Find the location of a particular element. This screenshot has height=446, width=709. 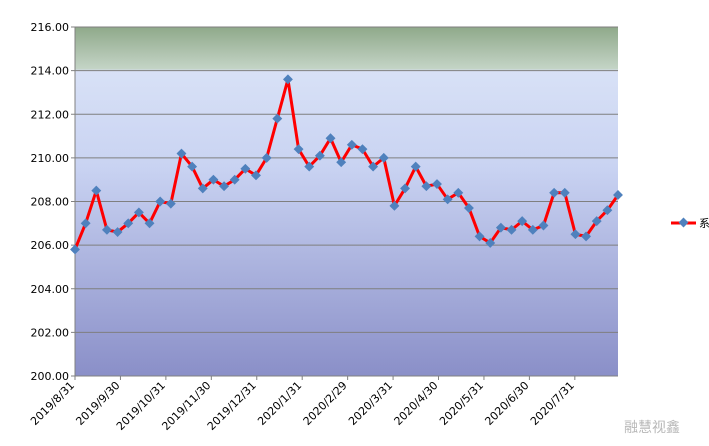

y-tick-label: 206.00 is located at coordinates (50, 245).